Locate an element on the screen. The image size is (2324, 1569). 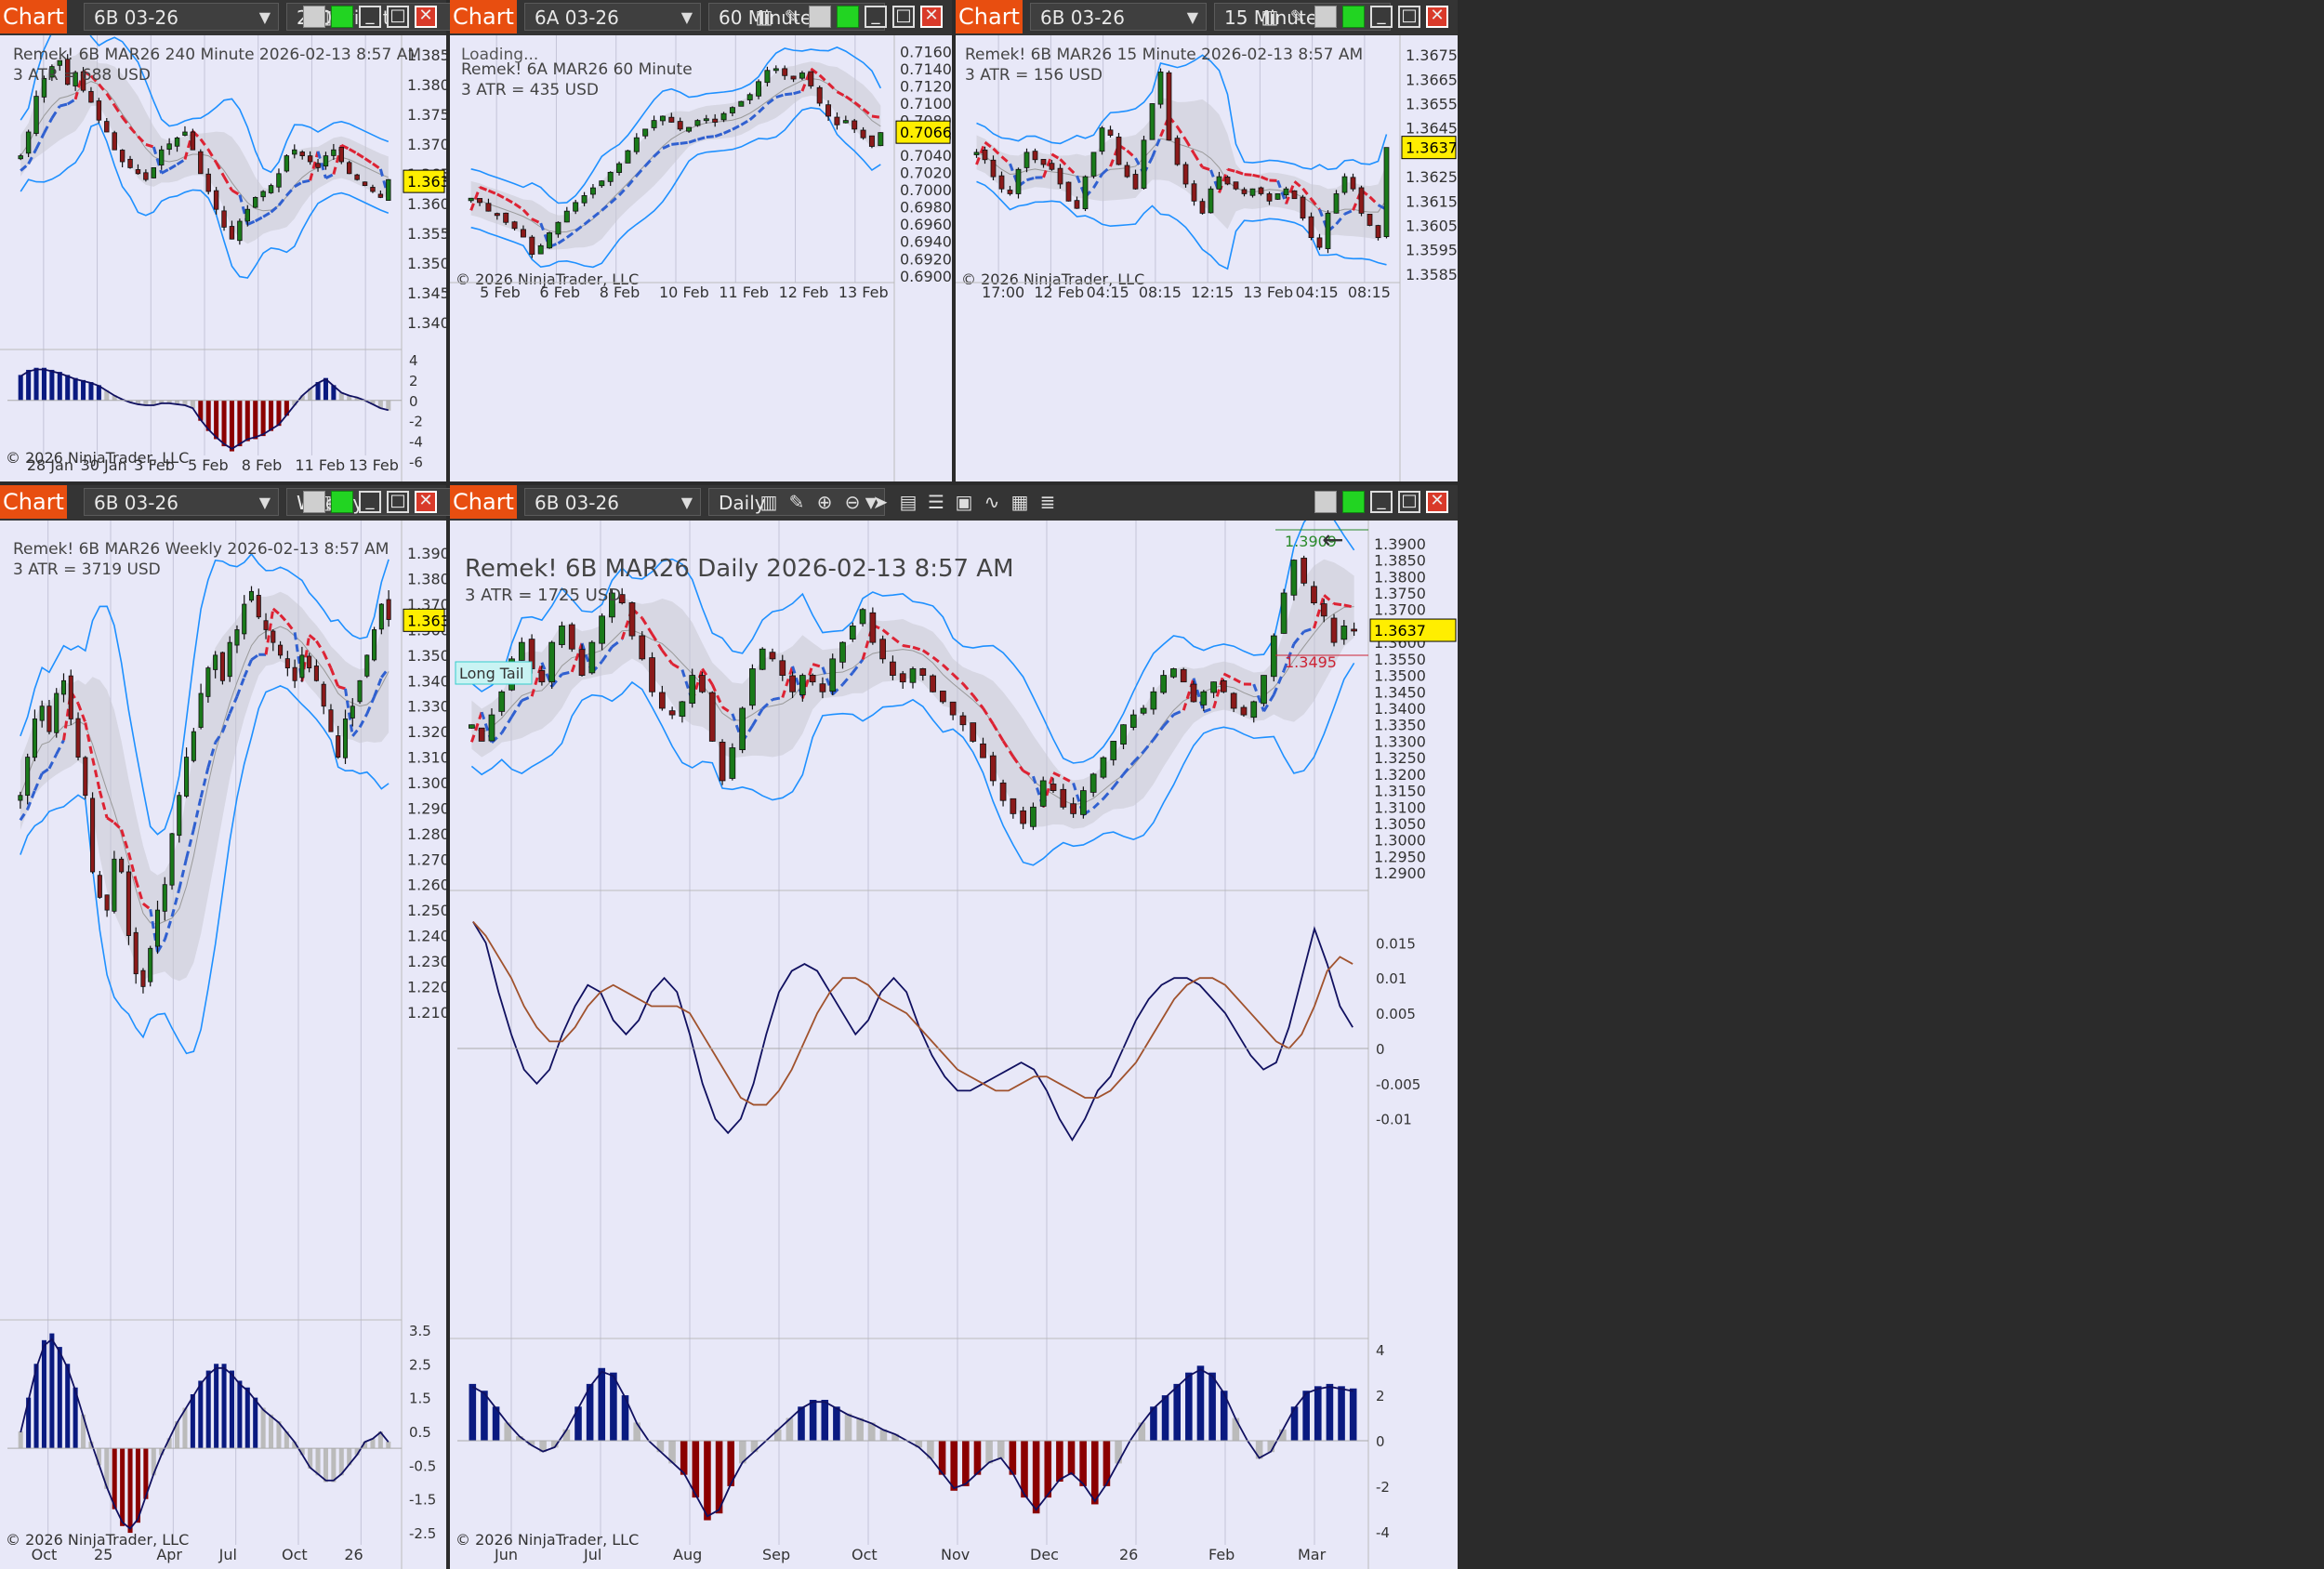
properties-icon: ☰ is located at coordinates (936, 502).